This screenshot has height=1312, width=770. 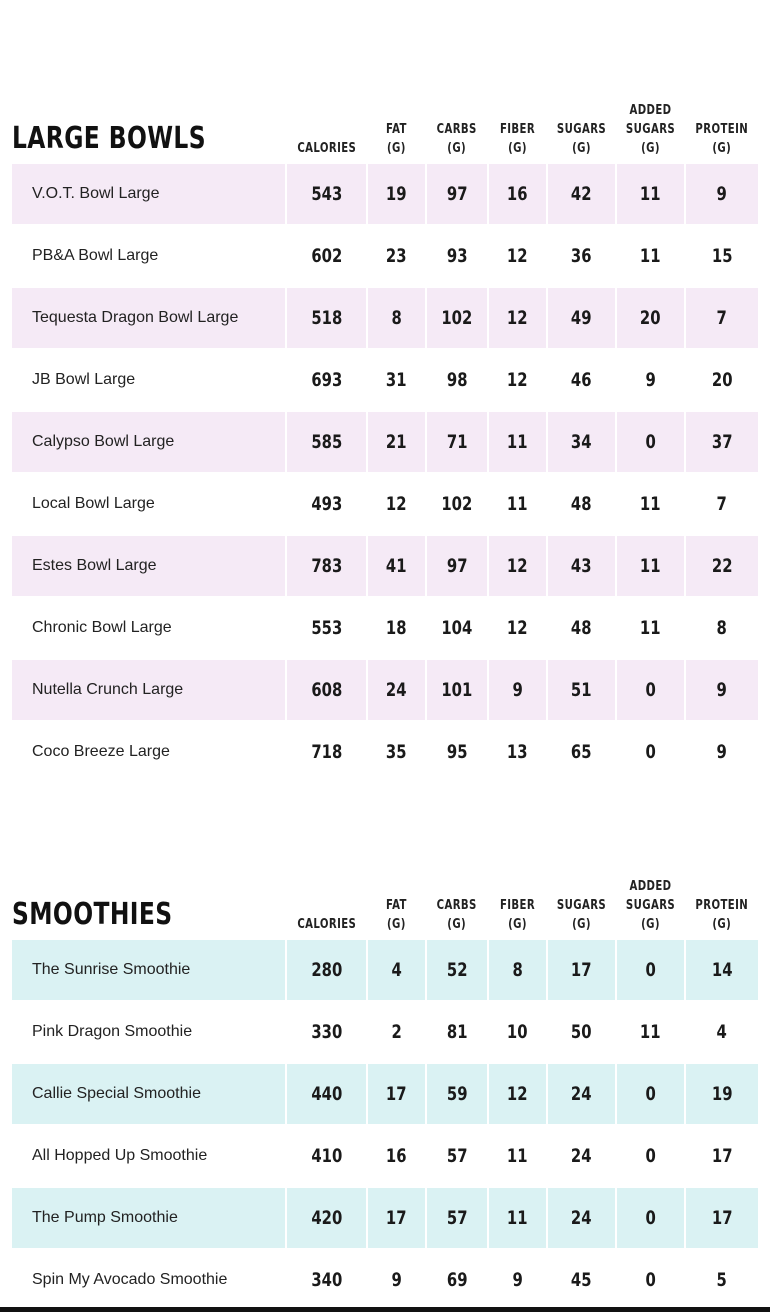 What do you see at coordinates (92, 914) in the screenshot?
I see `section-title: SMOOTHIES` at bounding box center [92, 914].